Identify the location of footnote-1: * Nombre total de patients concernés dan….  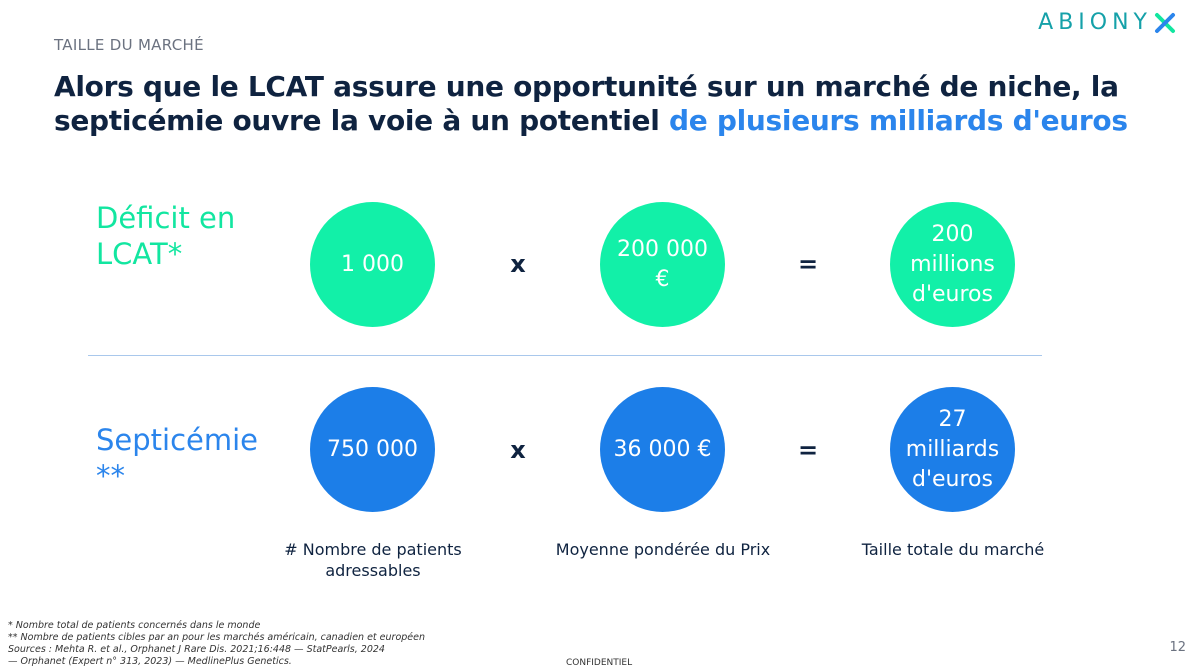
(134, 625).